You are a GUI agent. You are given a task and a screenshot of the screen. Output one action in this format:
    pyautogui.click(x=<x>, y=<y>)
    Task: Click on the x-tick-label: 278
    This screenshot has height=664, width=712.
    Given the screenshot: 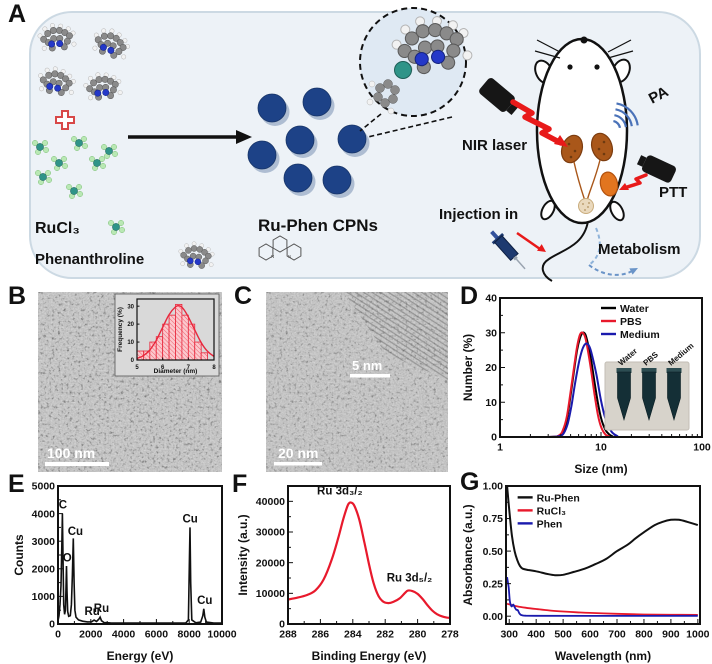 What is the action you would take?
    pyautogui.click(x=450, y=635)
    